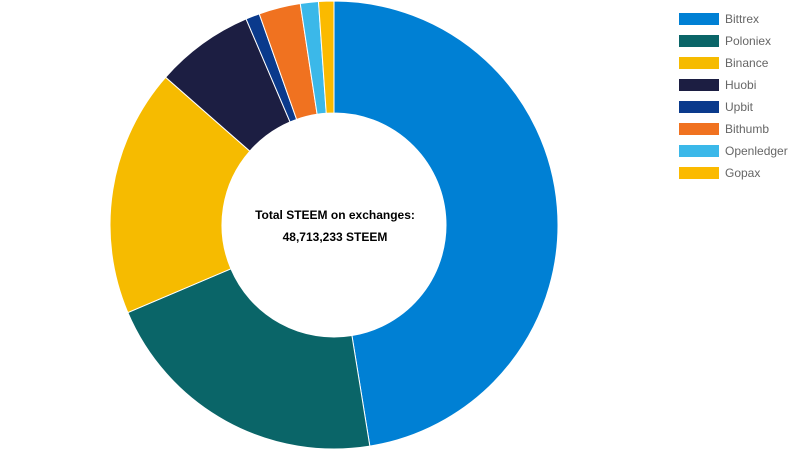 Image resolution: width=798 pixels, height=450 pixels. What do you see at coordinates (249, 359) in the screenshot?
I see `slice-poloniex` at bounding box center [249, 359].